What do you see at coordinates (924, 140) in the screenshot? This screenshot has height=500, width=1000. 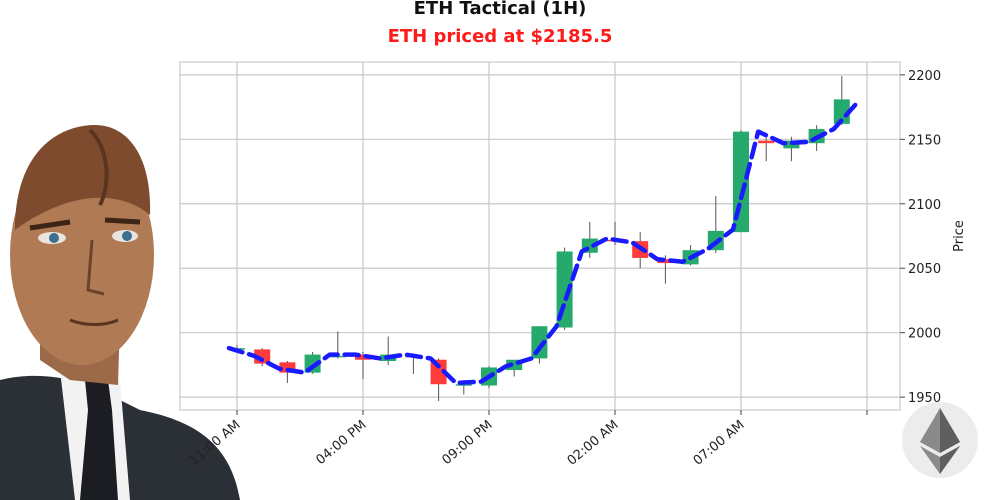 I see `y-tick-label: 2150` at bounding box center [924, 140].